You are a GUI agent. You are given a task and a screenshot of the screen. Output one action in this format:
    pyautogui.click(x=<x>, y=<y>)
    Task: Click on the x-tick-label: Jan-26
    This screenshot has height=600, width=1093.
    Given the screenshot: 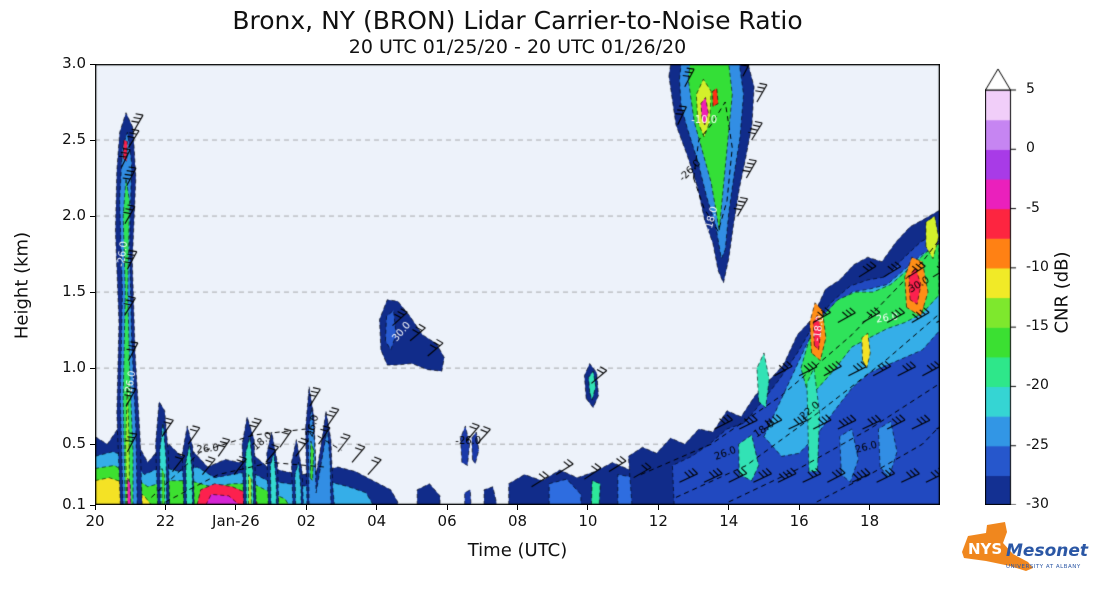 What is the action you would take?
    pyautogui.click(x=236, y=521)
    